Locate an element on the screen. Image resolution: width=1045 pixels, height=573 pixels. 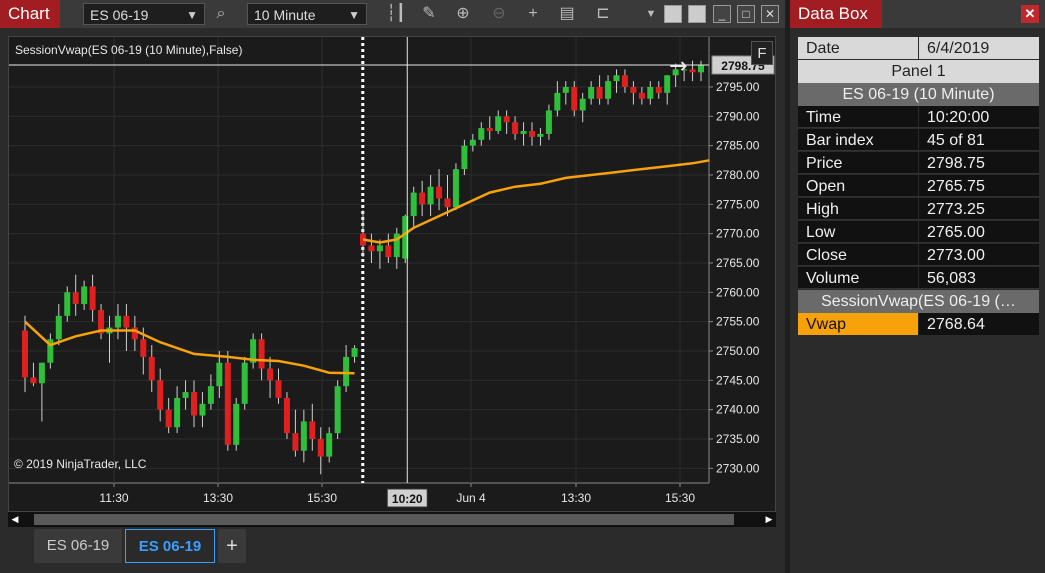
f-button: F is located at coordinates (762, 53).